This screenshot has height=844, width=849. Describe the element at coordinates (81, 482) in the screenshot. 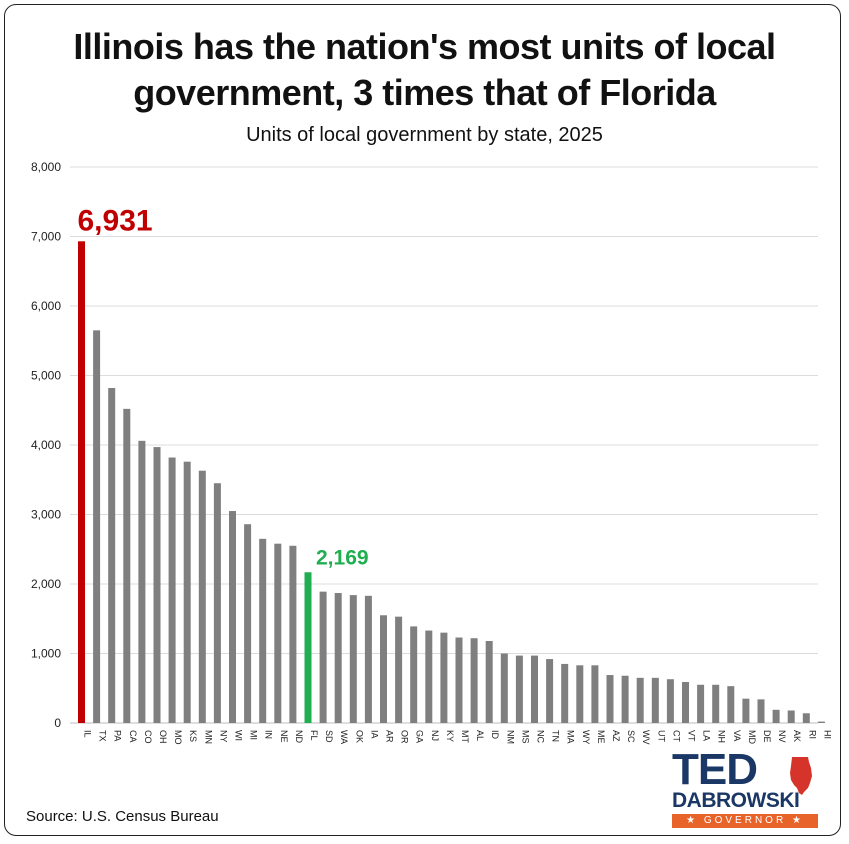

I see `bar-il` at that location.